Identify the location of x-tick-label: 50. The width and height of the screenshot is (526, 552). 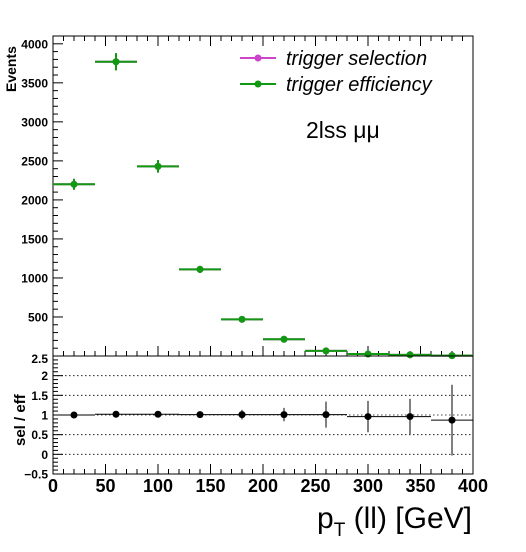
(105, 486).